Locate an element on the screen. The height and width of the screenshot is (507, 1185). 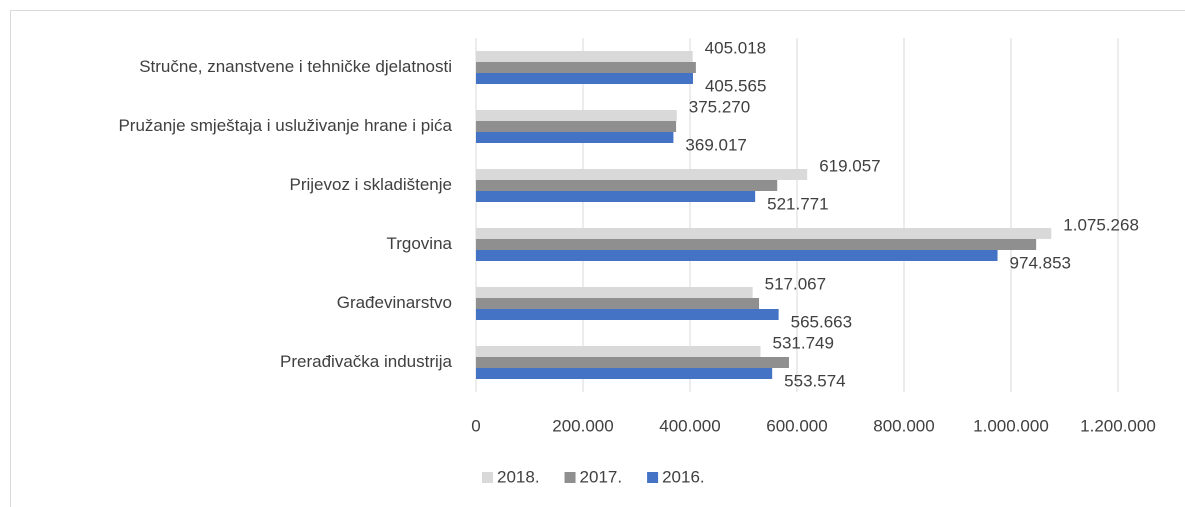
legend-label: 2016. is located at coordinates (683, 476).